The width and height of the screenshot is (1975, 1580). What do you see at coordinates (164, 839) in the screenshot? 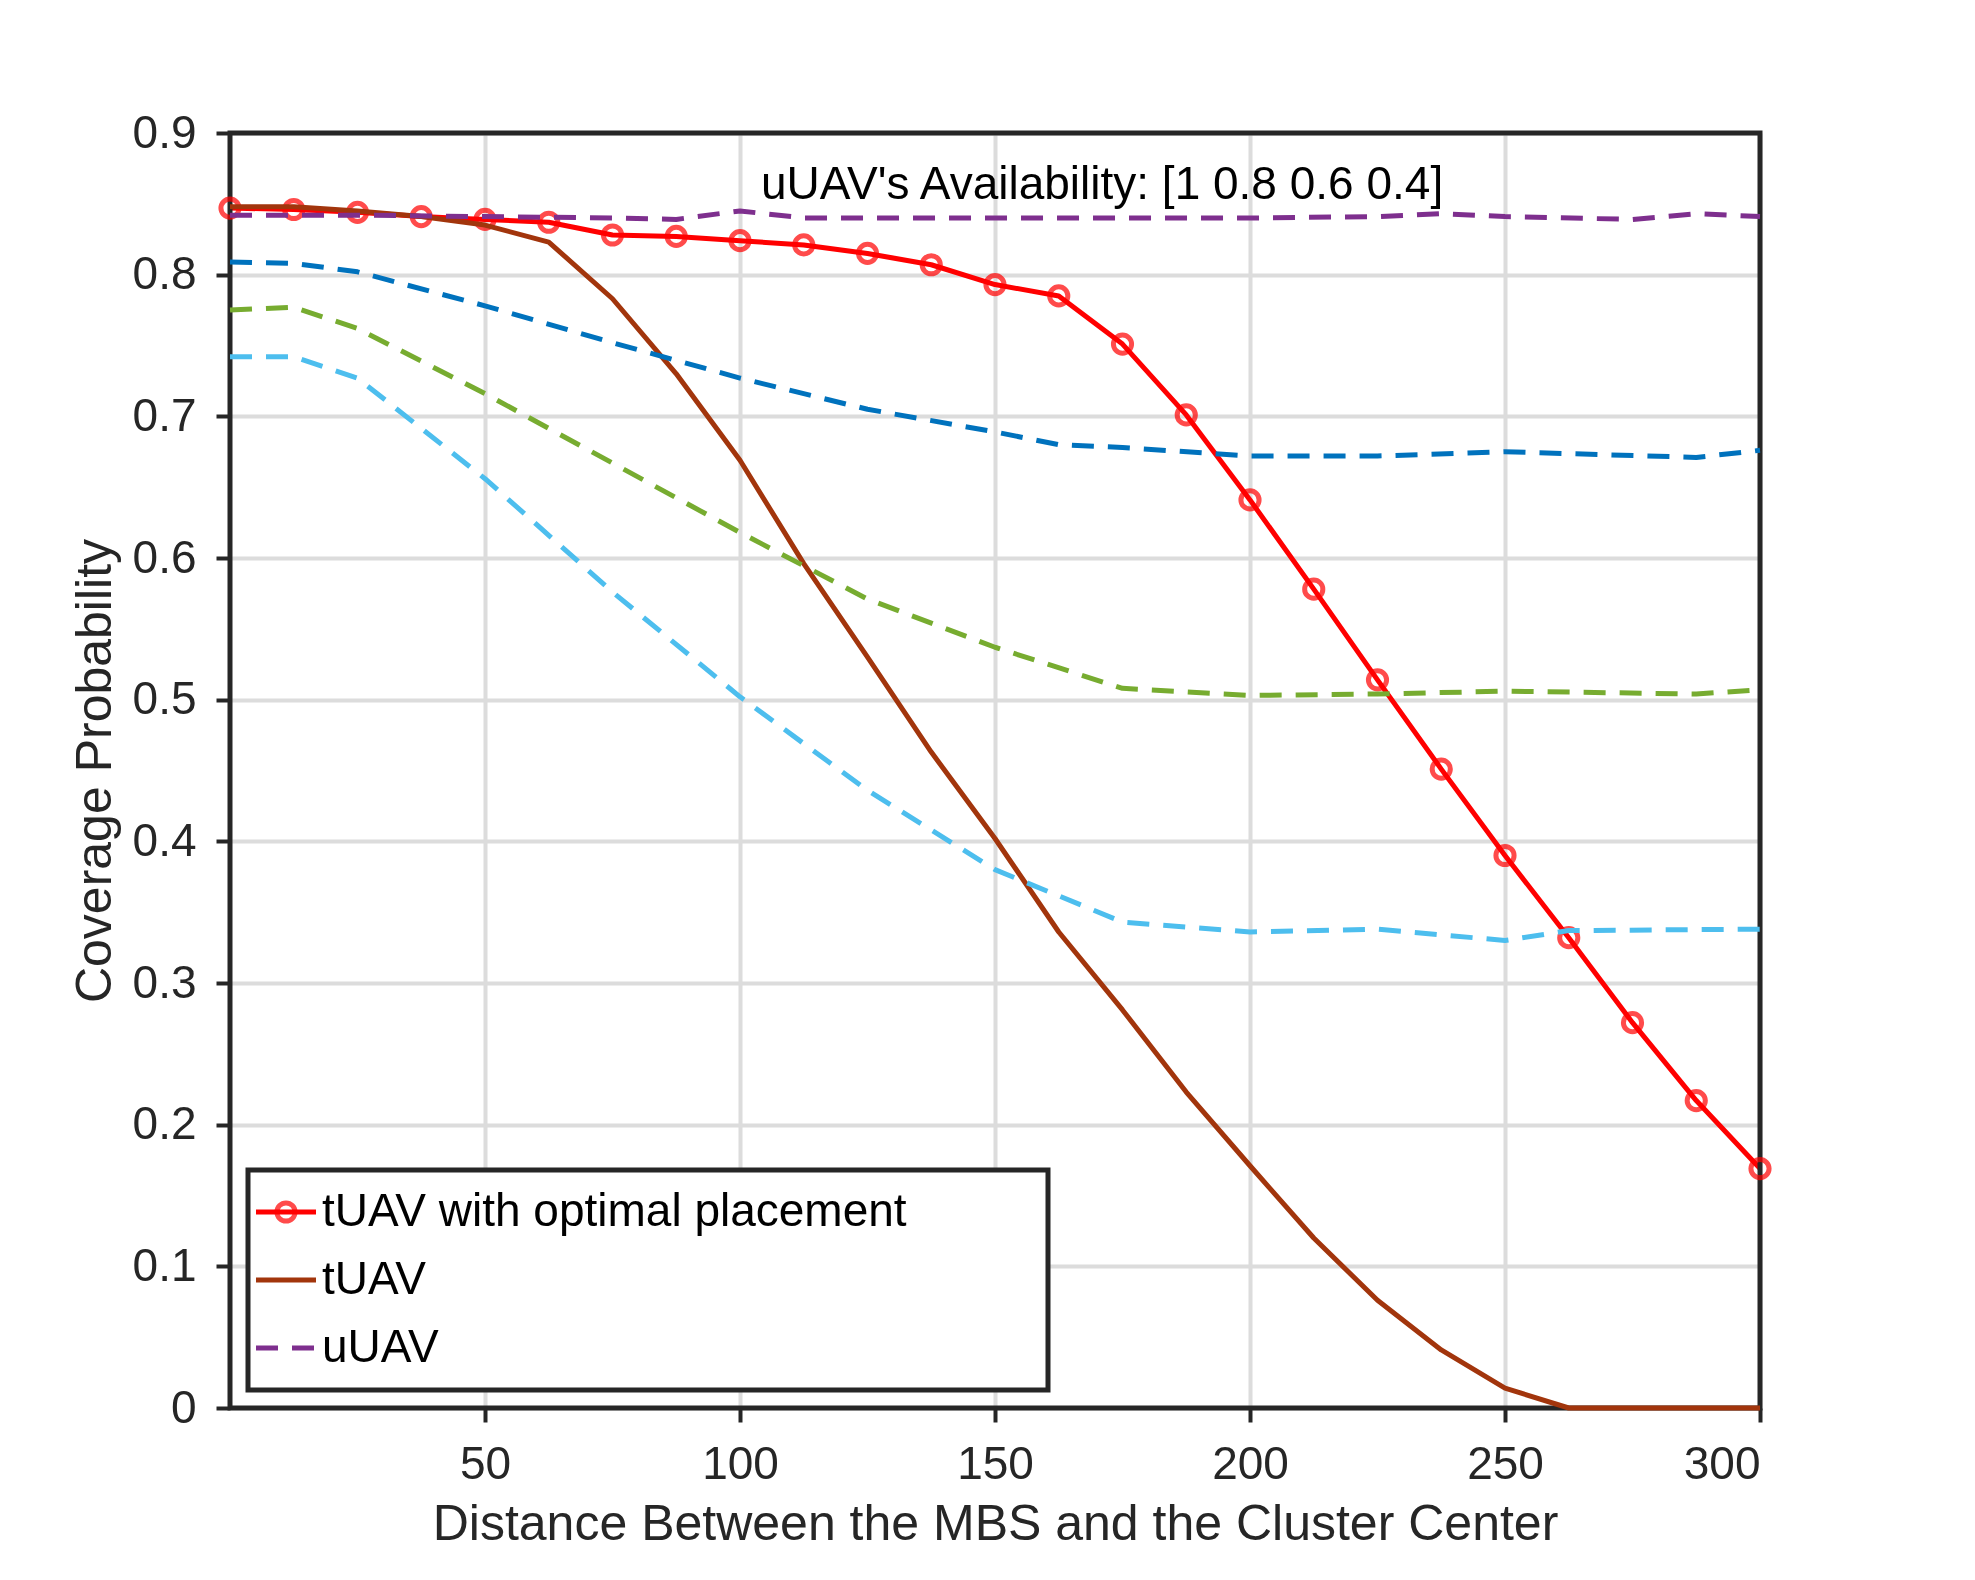
I see `y-tick-label: 0.4` at bounding box center [164, 839].